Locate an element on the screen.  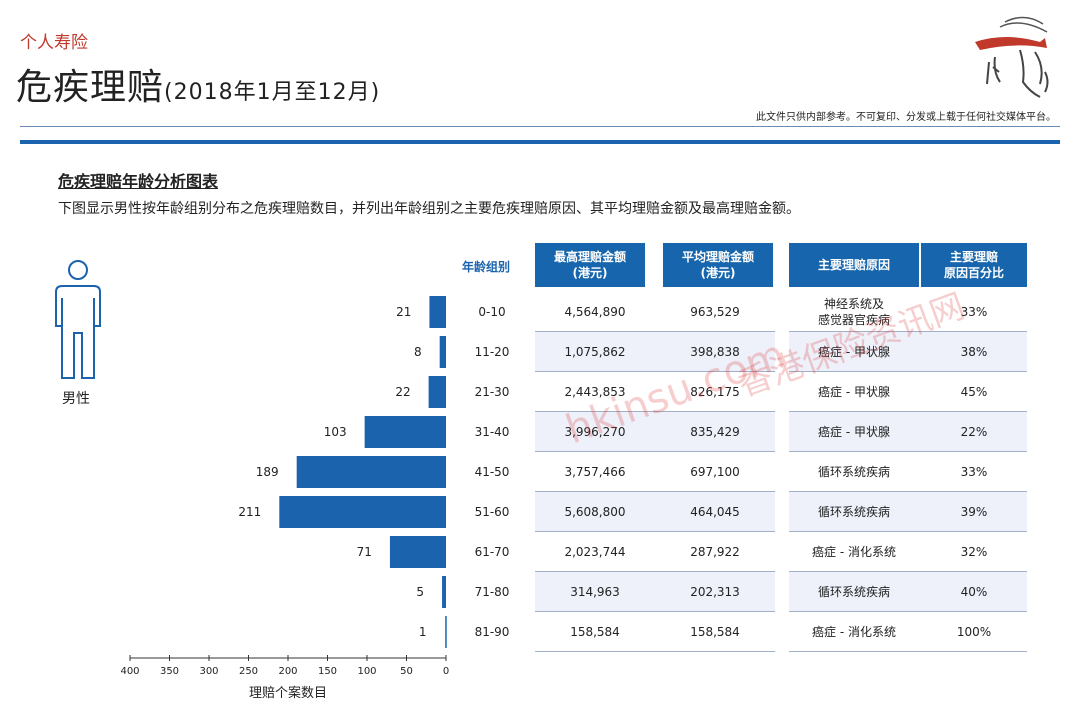
age-group-header: 年龄组别 is located at coordinates (486, 267).